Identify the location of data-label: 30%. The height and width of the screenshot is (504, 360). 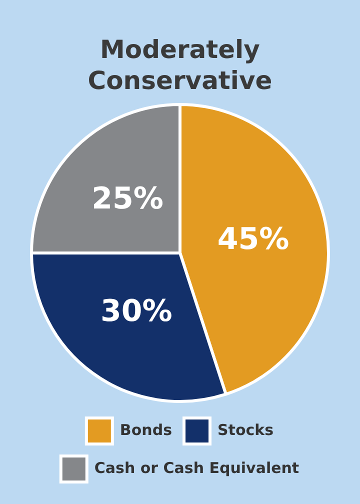
(136, 311).